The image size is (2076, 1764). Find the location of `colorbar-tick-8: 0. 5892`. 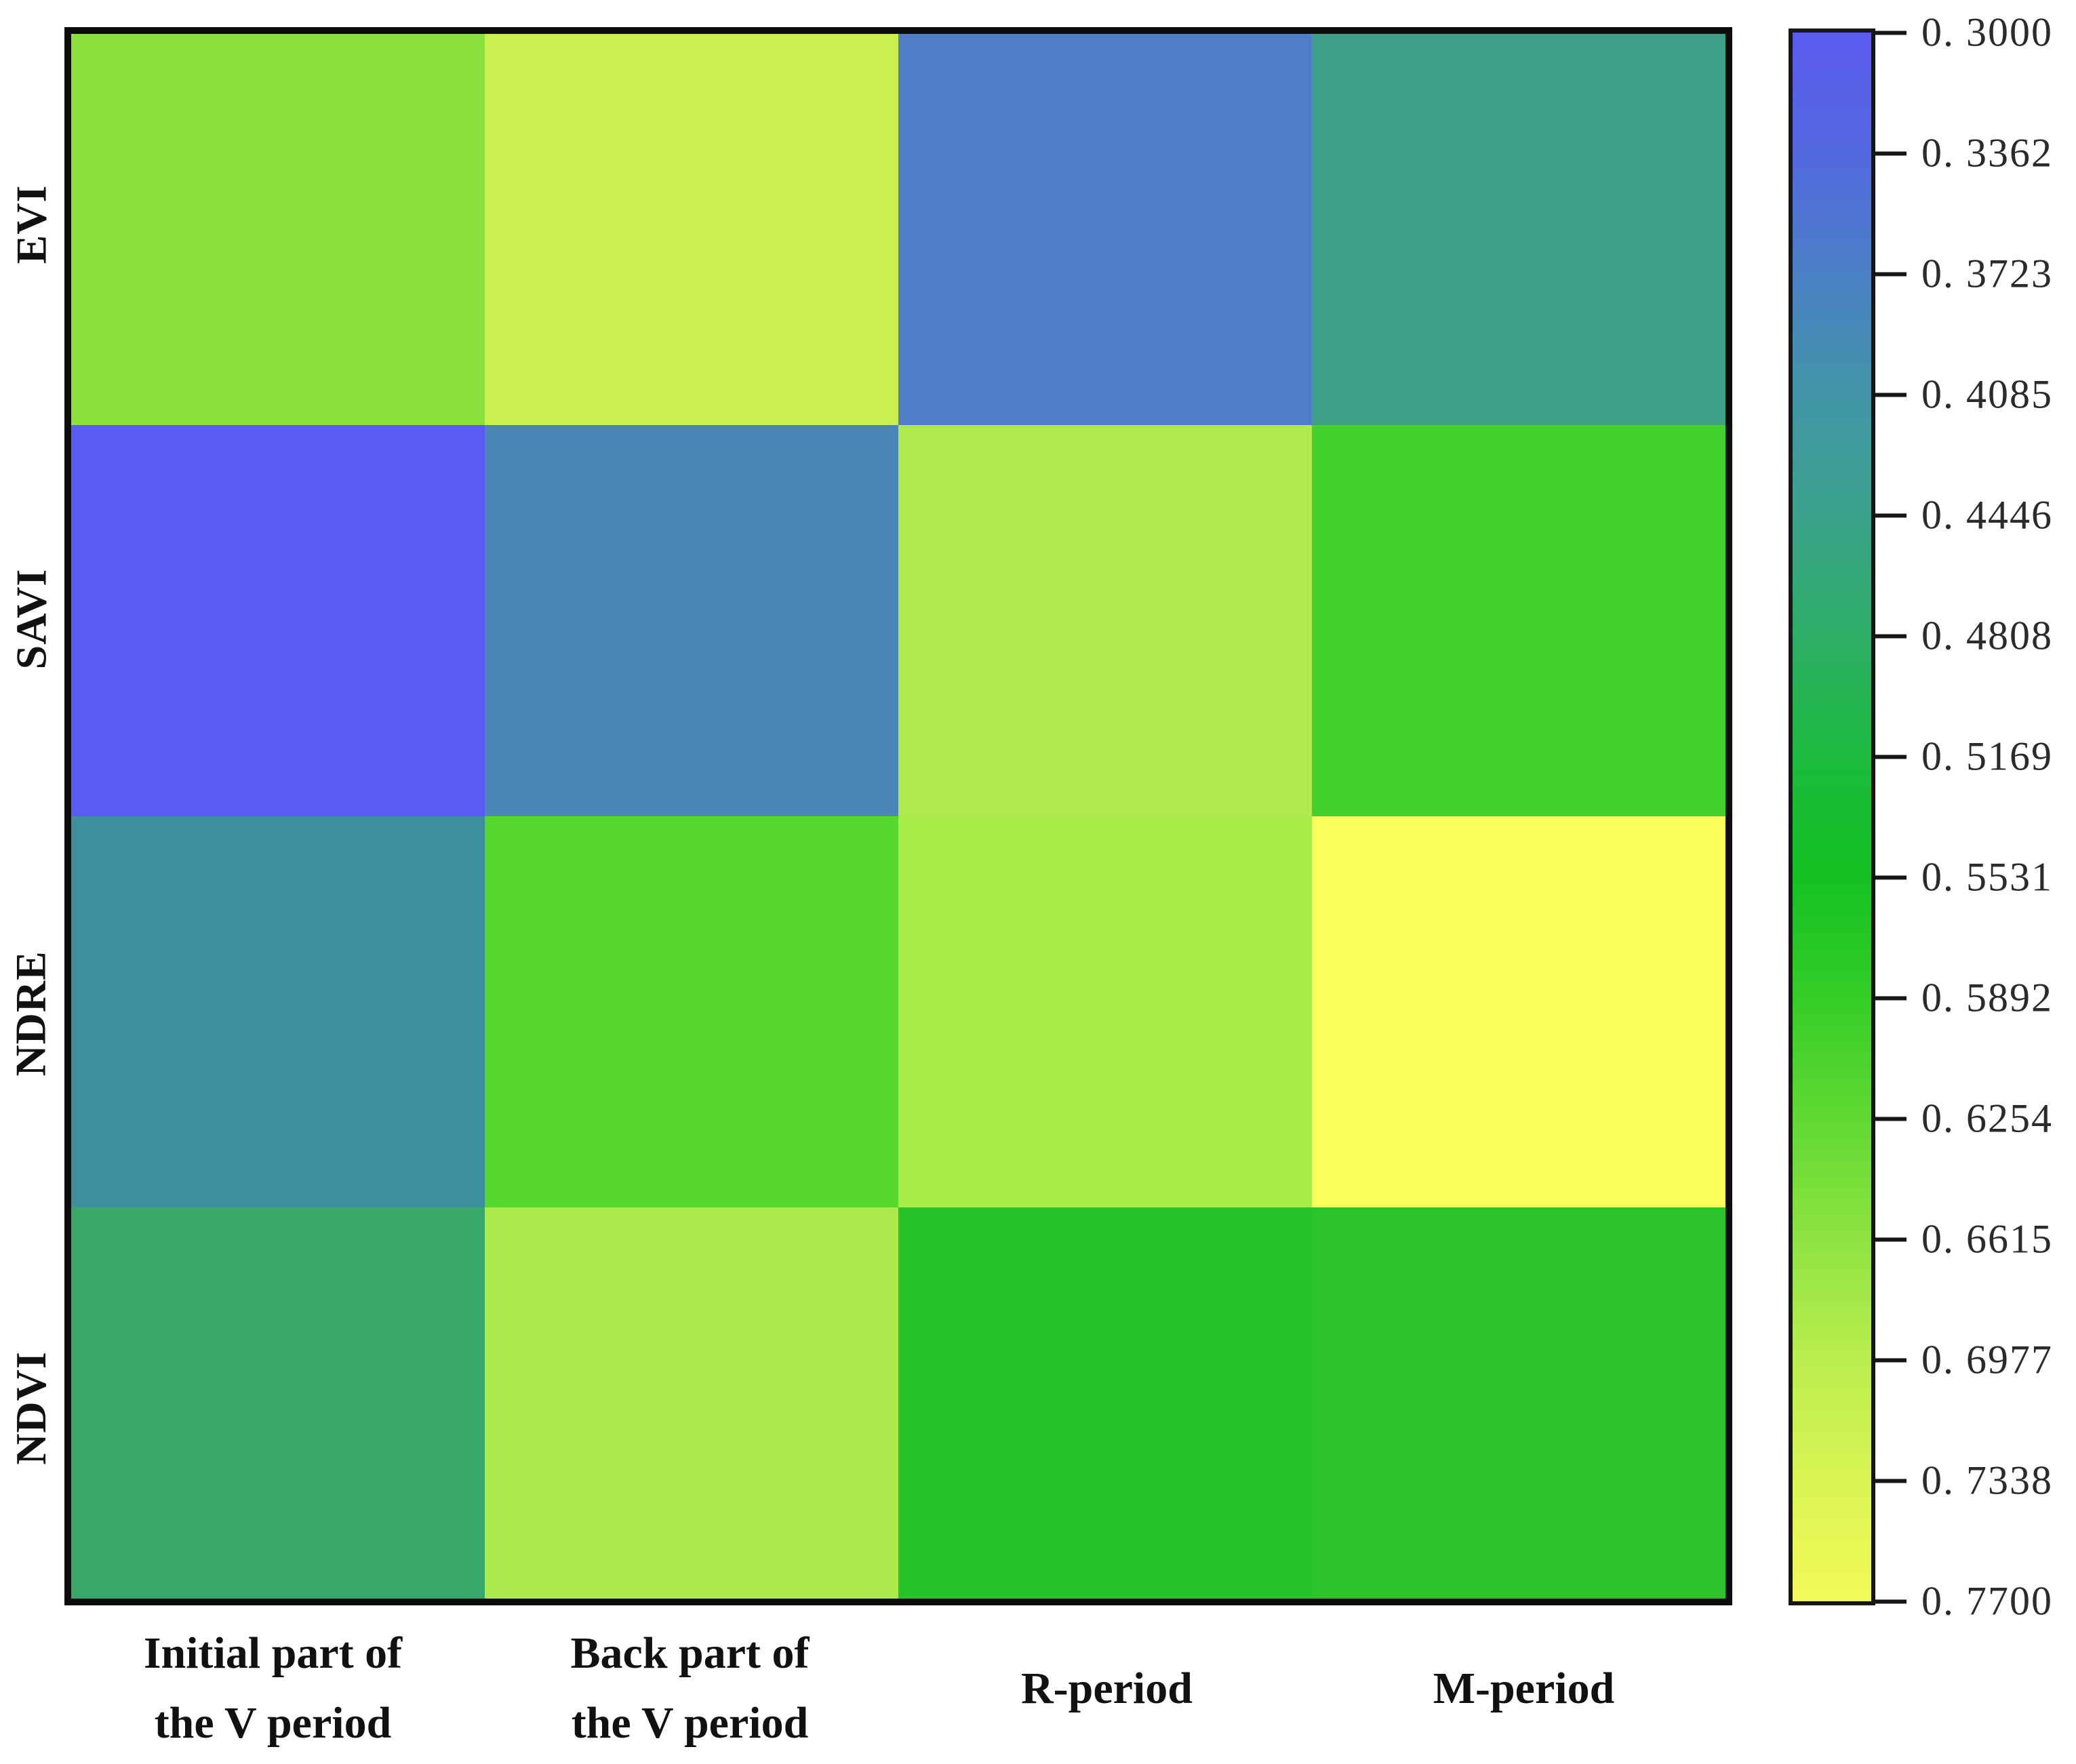

colorbar-tick-8: 0. 5892 is located at coordinates (1964, 998).